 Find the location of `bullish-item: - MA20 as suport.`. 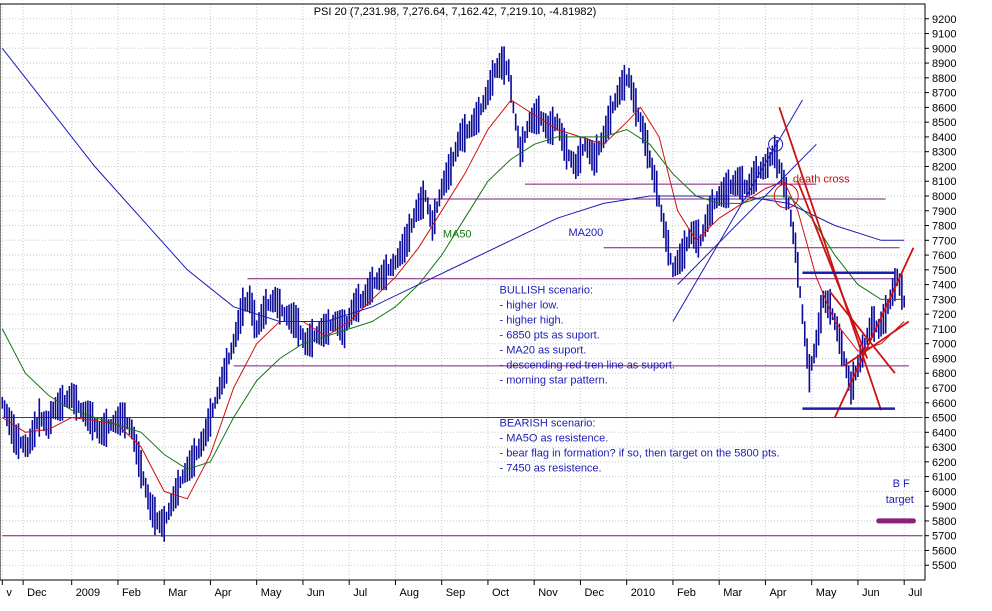

bullish-item: - MA20 as suport. is located at coordinates (543, 350).